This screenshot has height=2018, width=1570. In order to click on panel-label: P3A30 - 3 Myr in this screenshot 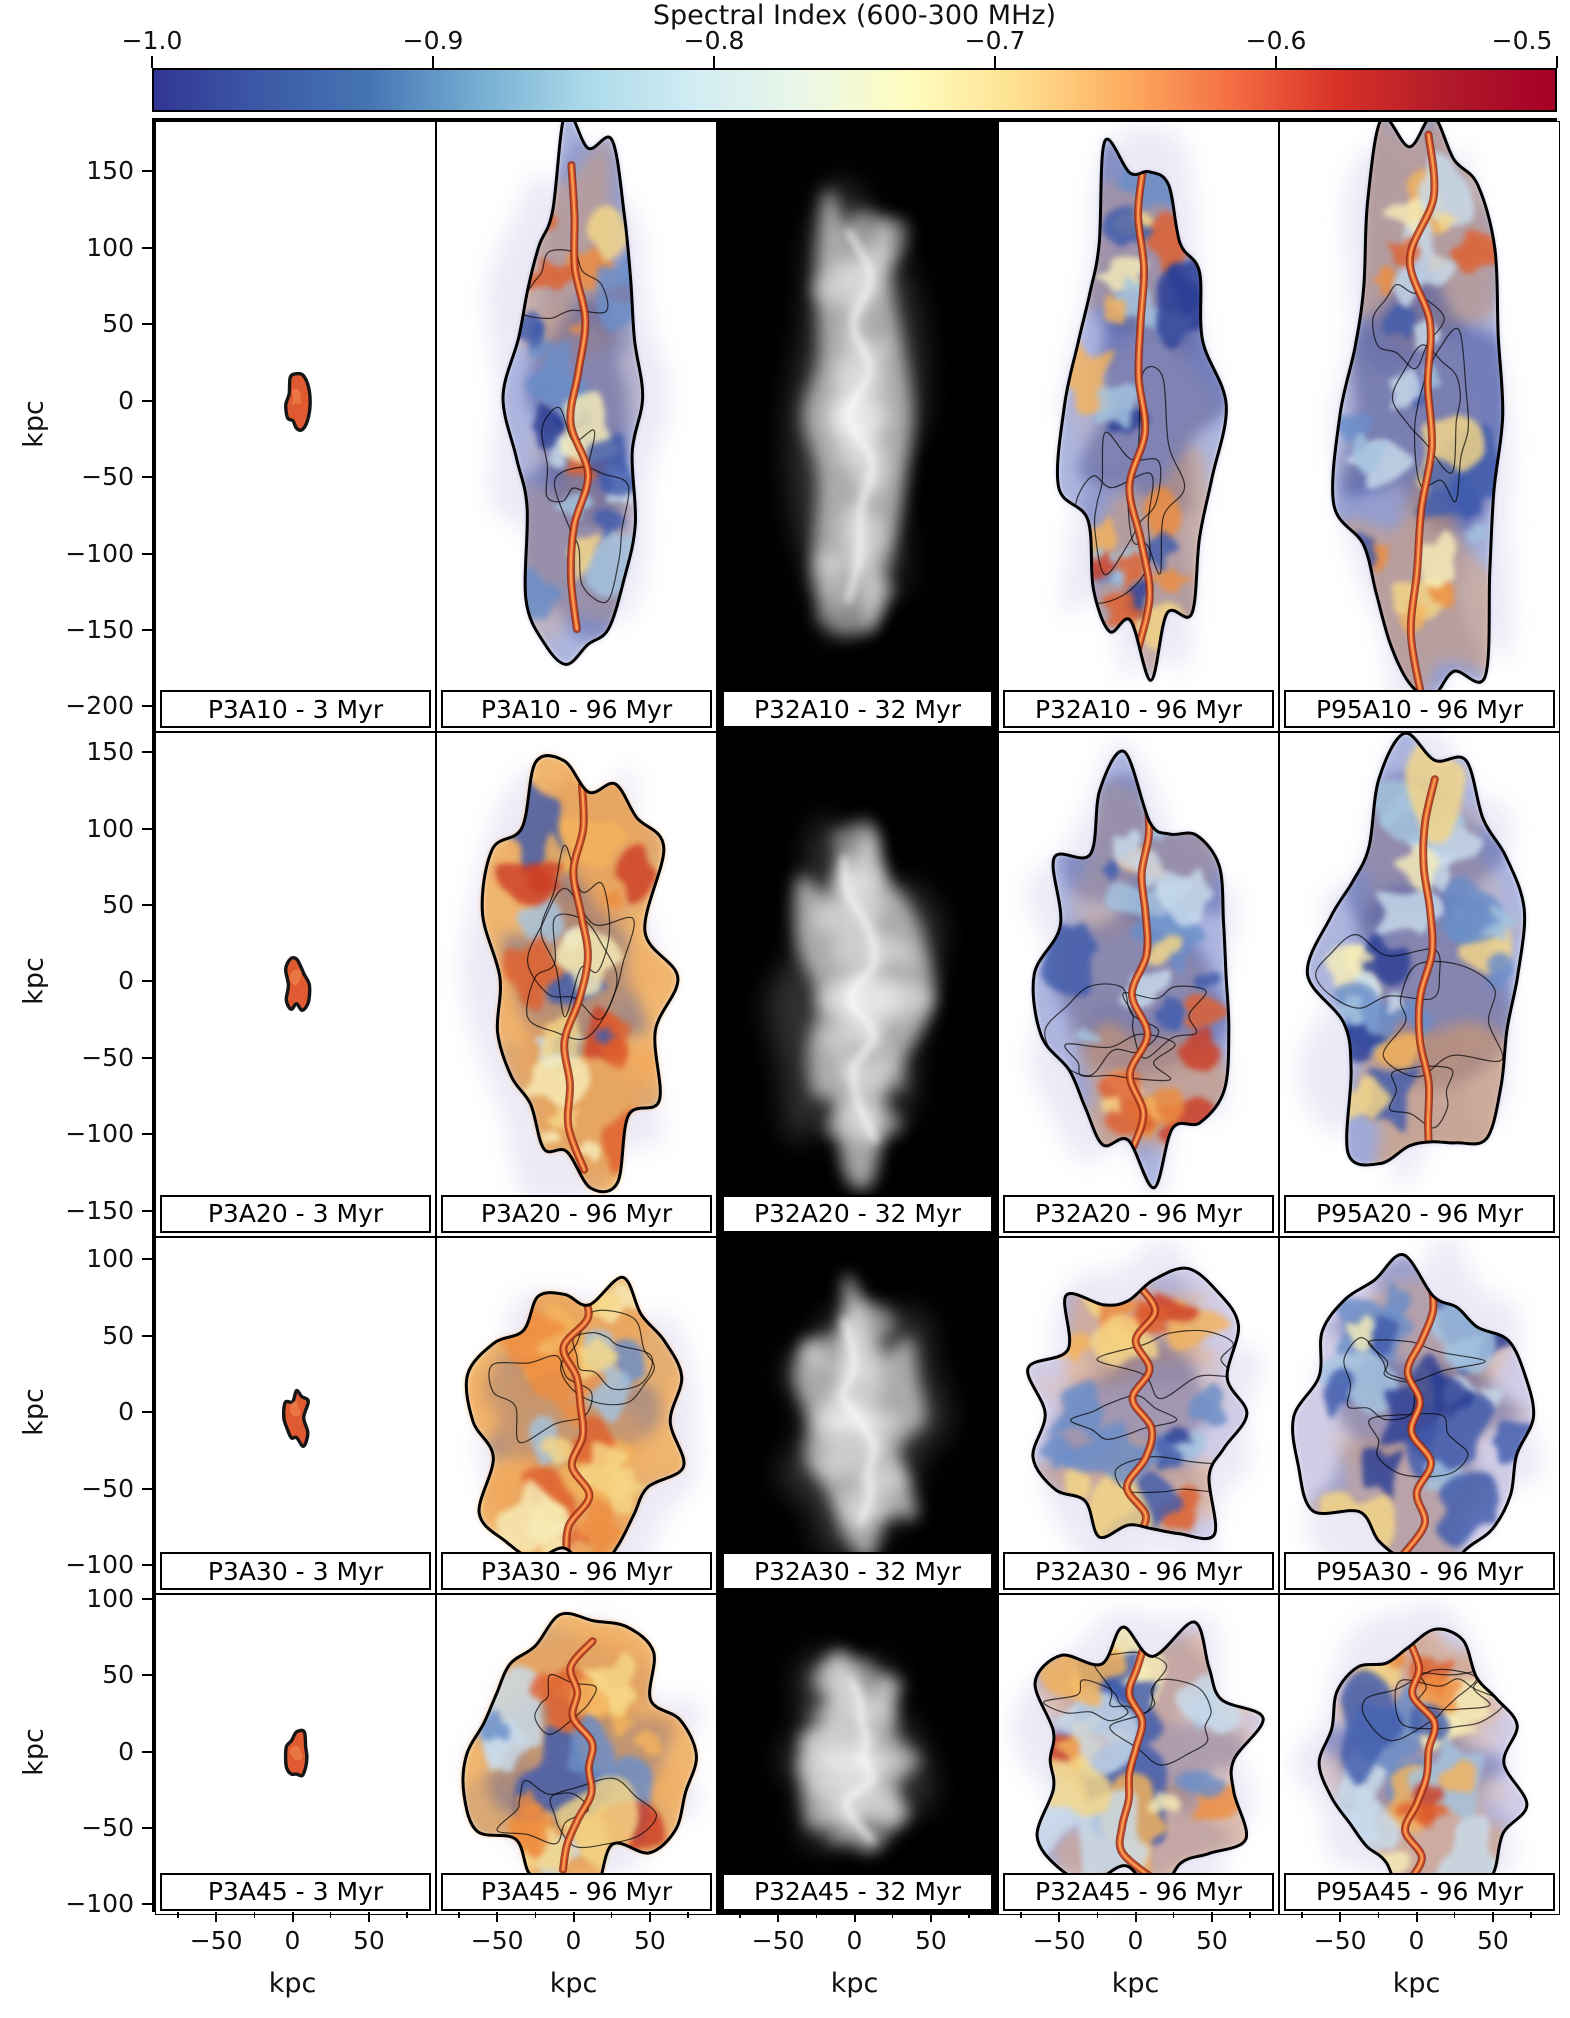, I will do `click(295, 1571)`.